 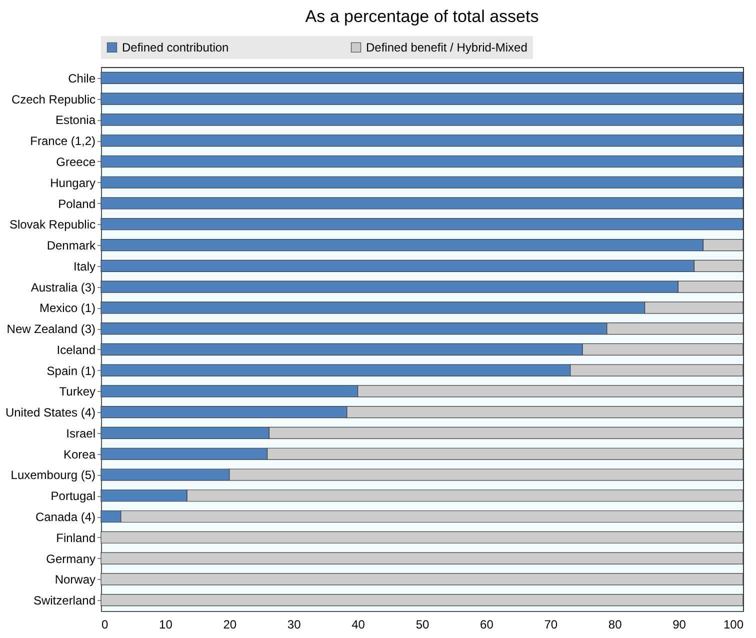 What do you see at coordinates (359, 625) in the screenshot?
I see `x-tick-label: 40` at bounding box center [359, 625].